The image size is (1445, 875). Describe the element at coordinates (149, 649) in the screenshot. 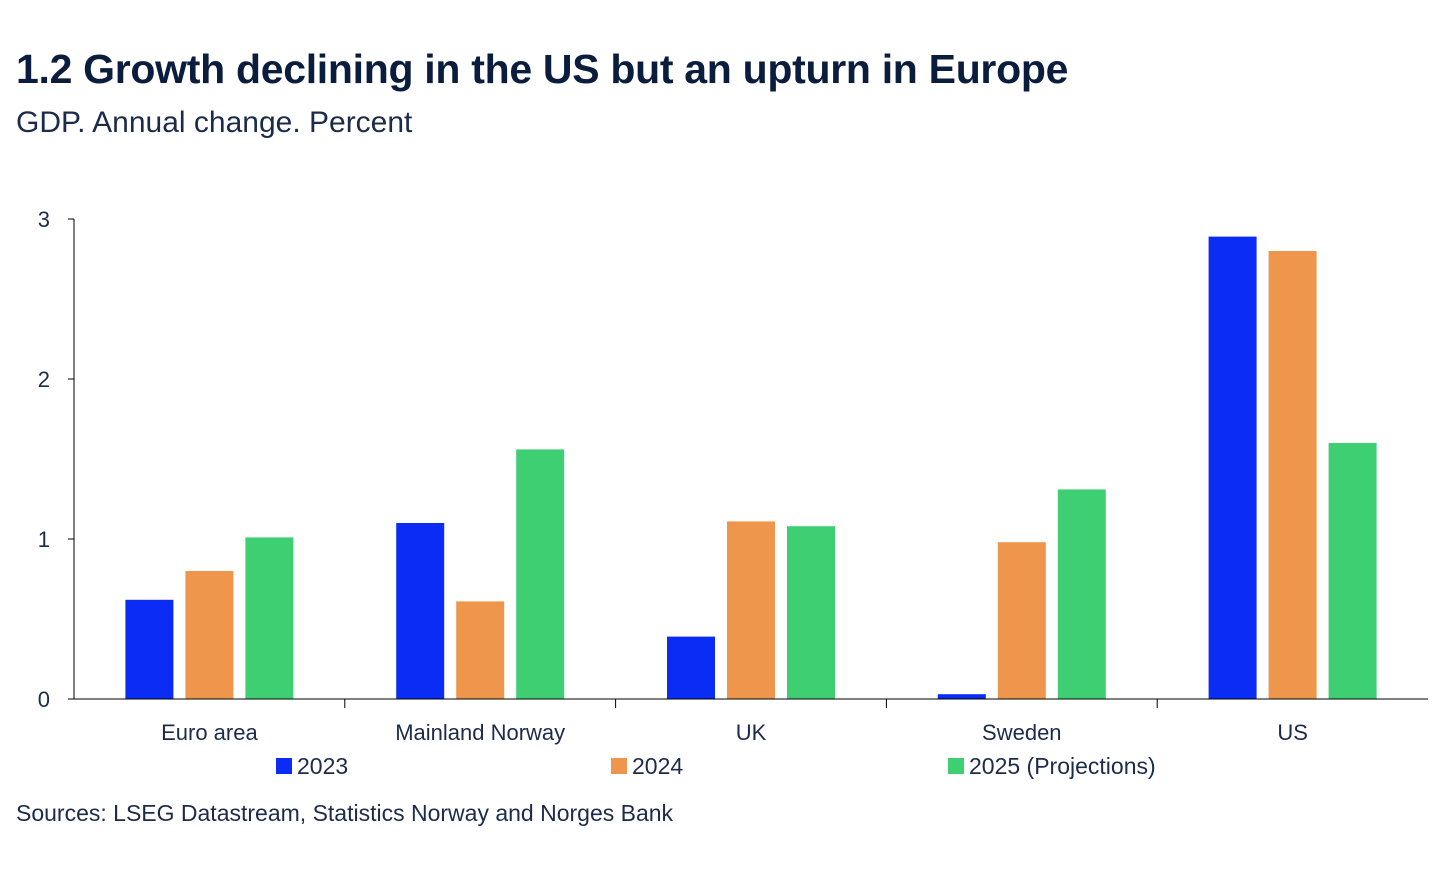

I see `bar-2023-euro-area` at that location.